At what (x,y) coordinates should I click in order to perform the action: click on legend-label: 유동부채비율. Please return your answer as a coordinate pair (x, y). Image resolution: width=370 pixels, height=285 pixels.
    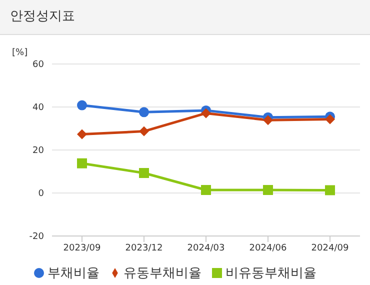
    Looking at the image, I should click on (163, 273).